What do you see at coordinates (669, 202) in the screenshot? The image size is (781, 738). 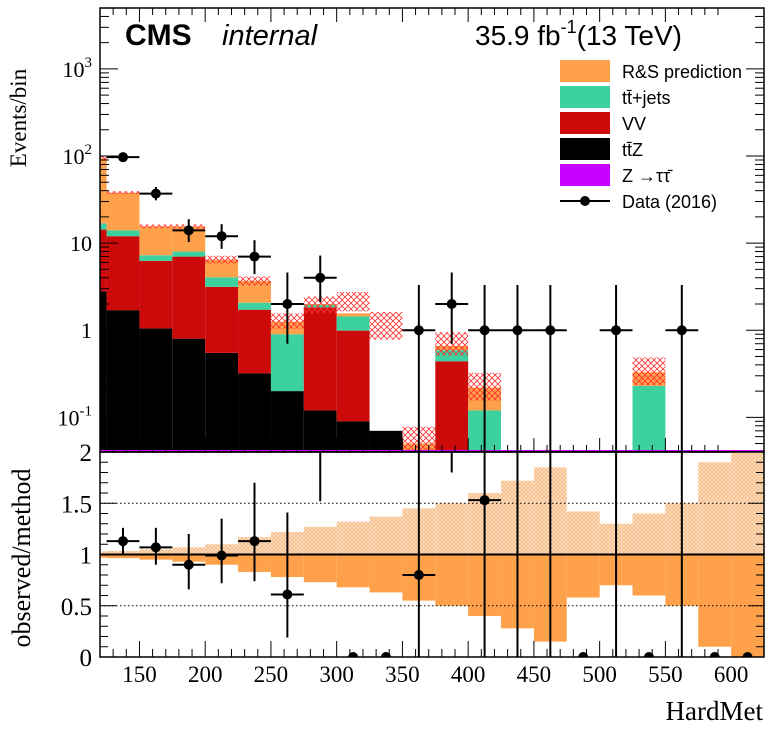 I see `legend-label-5: Data (2016)` at bounding box center [669, 202].